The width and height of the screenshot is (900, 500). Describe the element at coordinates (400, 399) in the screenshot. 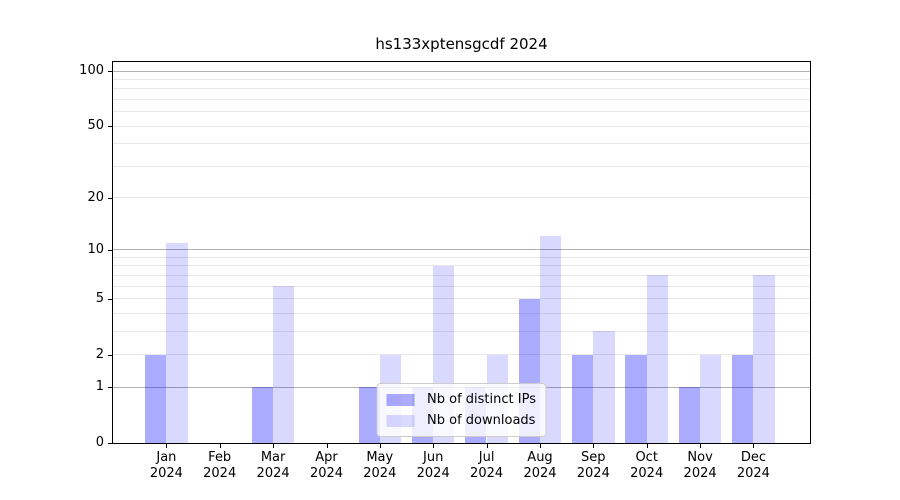

I see `legend-swatch-distinct-ips` at that location.